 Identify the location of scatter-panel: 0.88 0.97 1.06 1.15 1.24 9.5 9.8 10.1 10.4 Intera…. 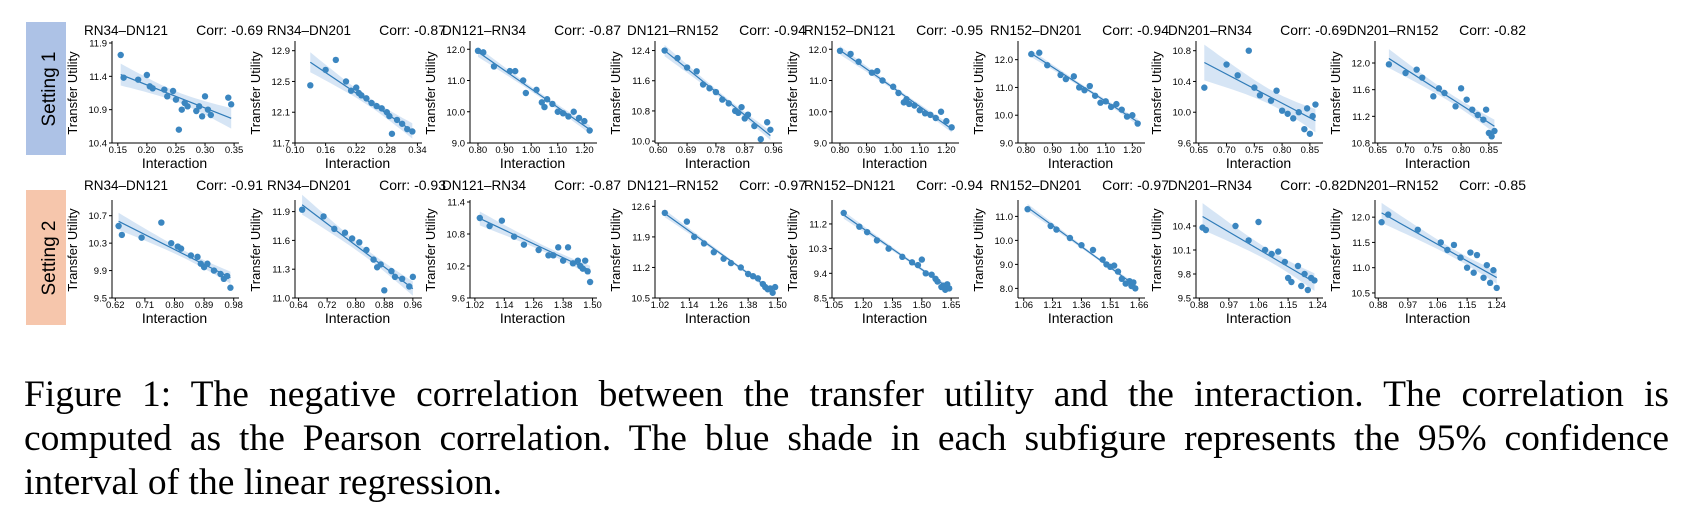
(1248, 251).